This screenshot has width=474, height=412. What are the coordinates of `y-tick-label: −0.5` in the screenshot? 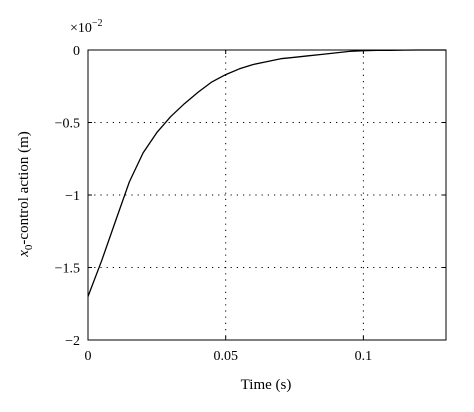 It's located at (67, 124).